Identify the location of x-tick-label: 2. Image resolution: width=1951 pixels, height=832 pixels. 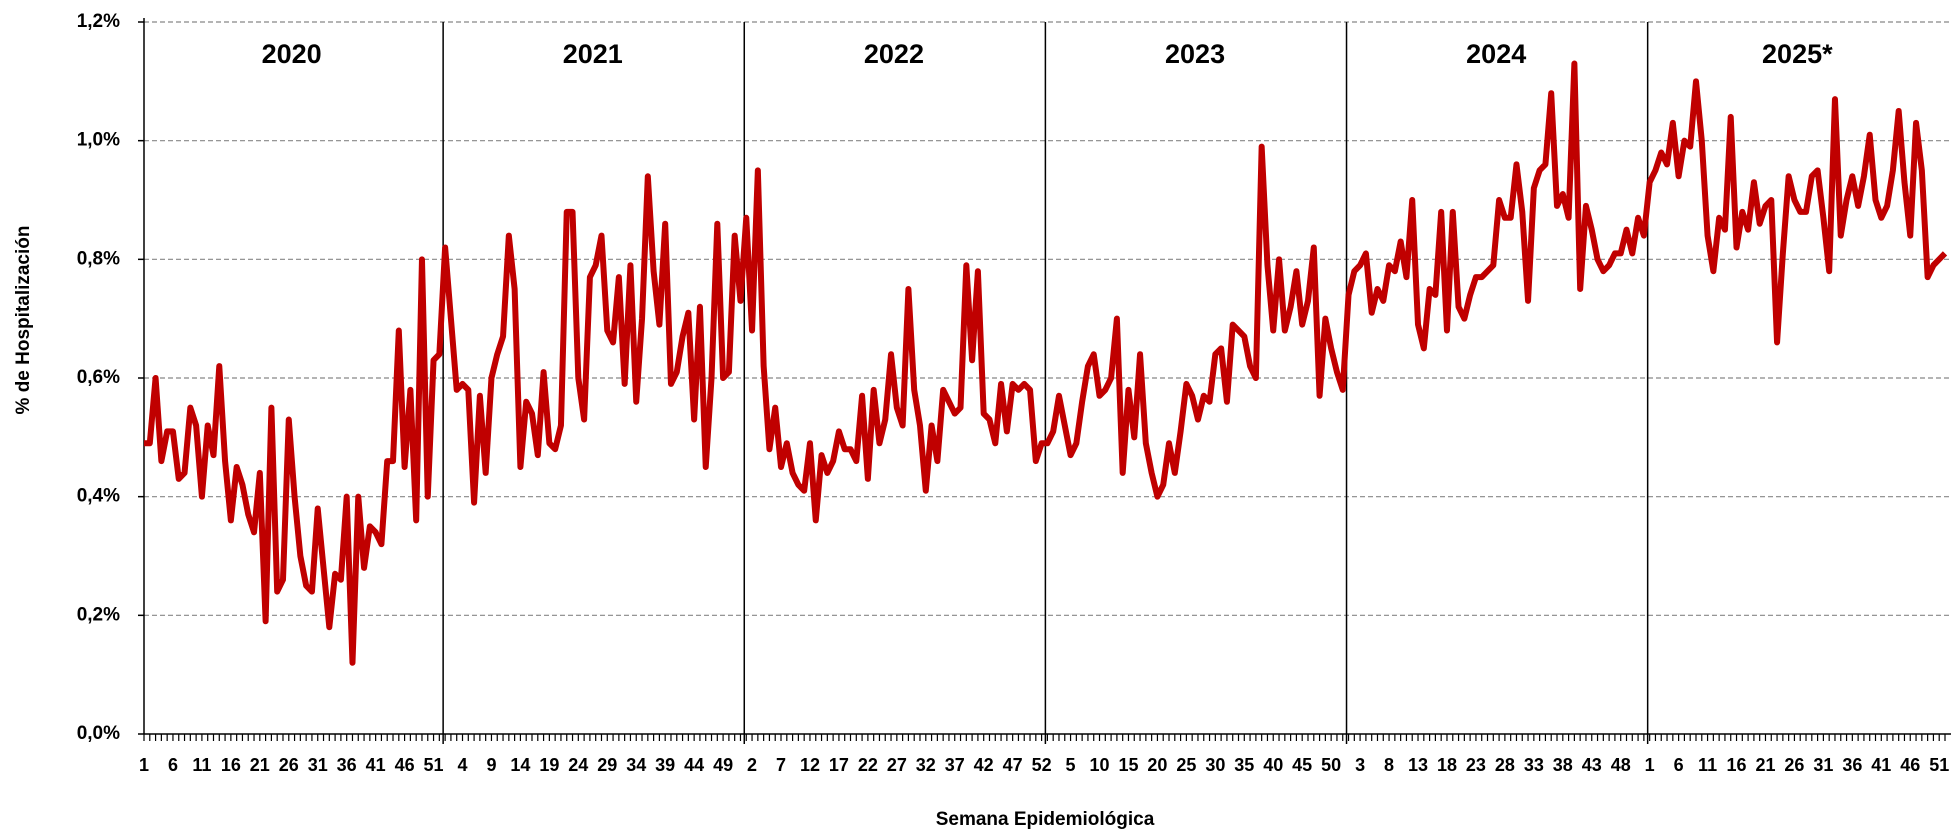
(752, 765).